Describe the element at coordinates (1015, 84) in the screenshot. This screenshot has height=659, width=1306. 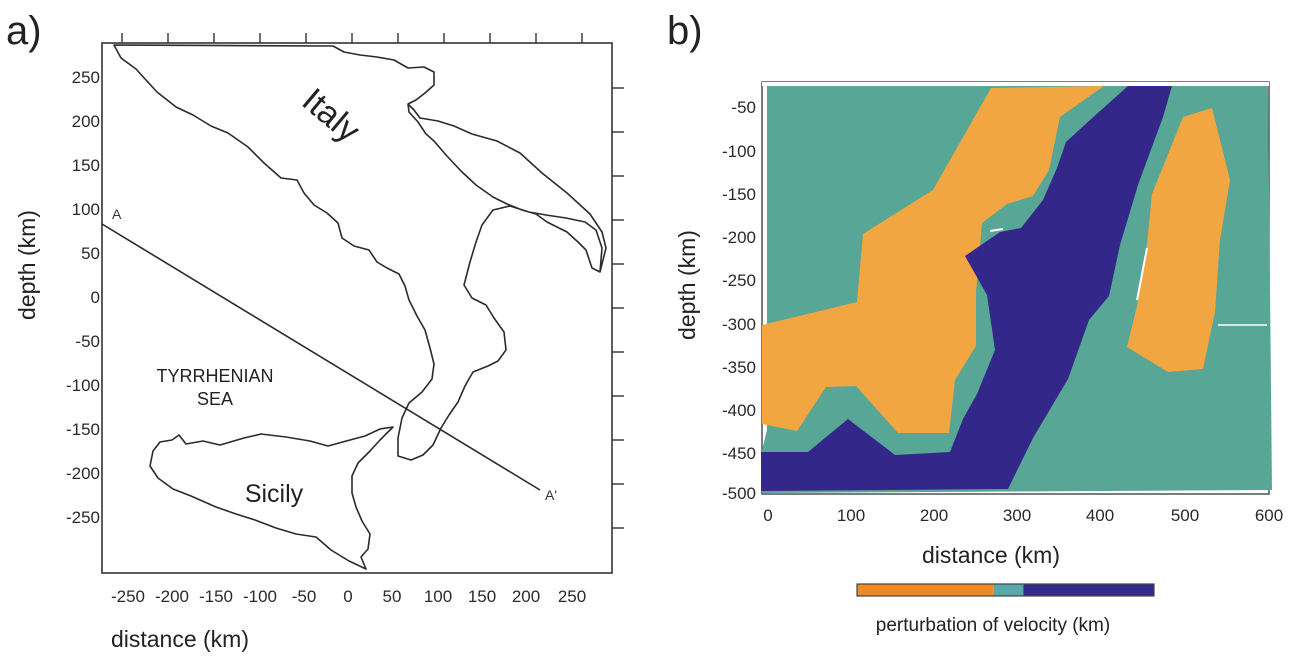
I see `section-top-strip` at that location.